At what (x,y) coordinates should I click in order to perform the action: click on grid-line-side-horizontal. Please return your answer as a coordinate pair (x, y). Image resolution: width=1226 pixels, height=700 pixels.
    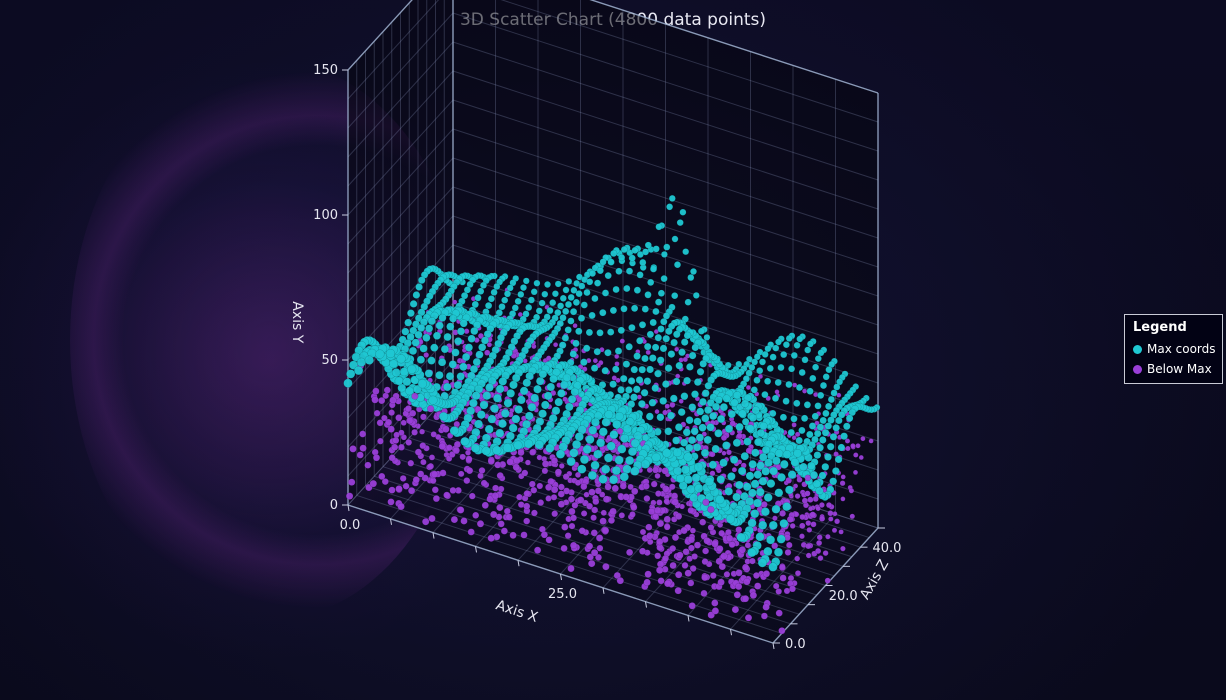
    Looking at the image, I should click on (400, 244).